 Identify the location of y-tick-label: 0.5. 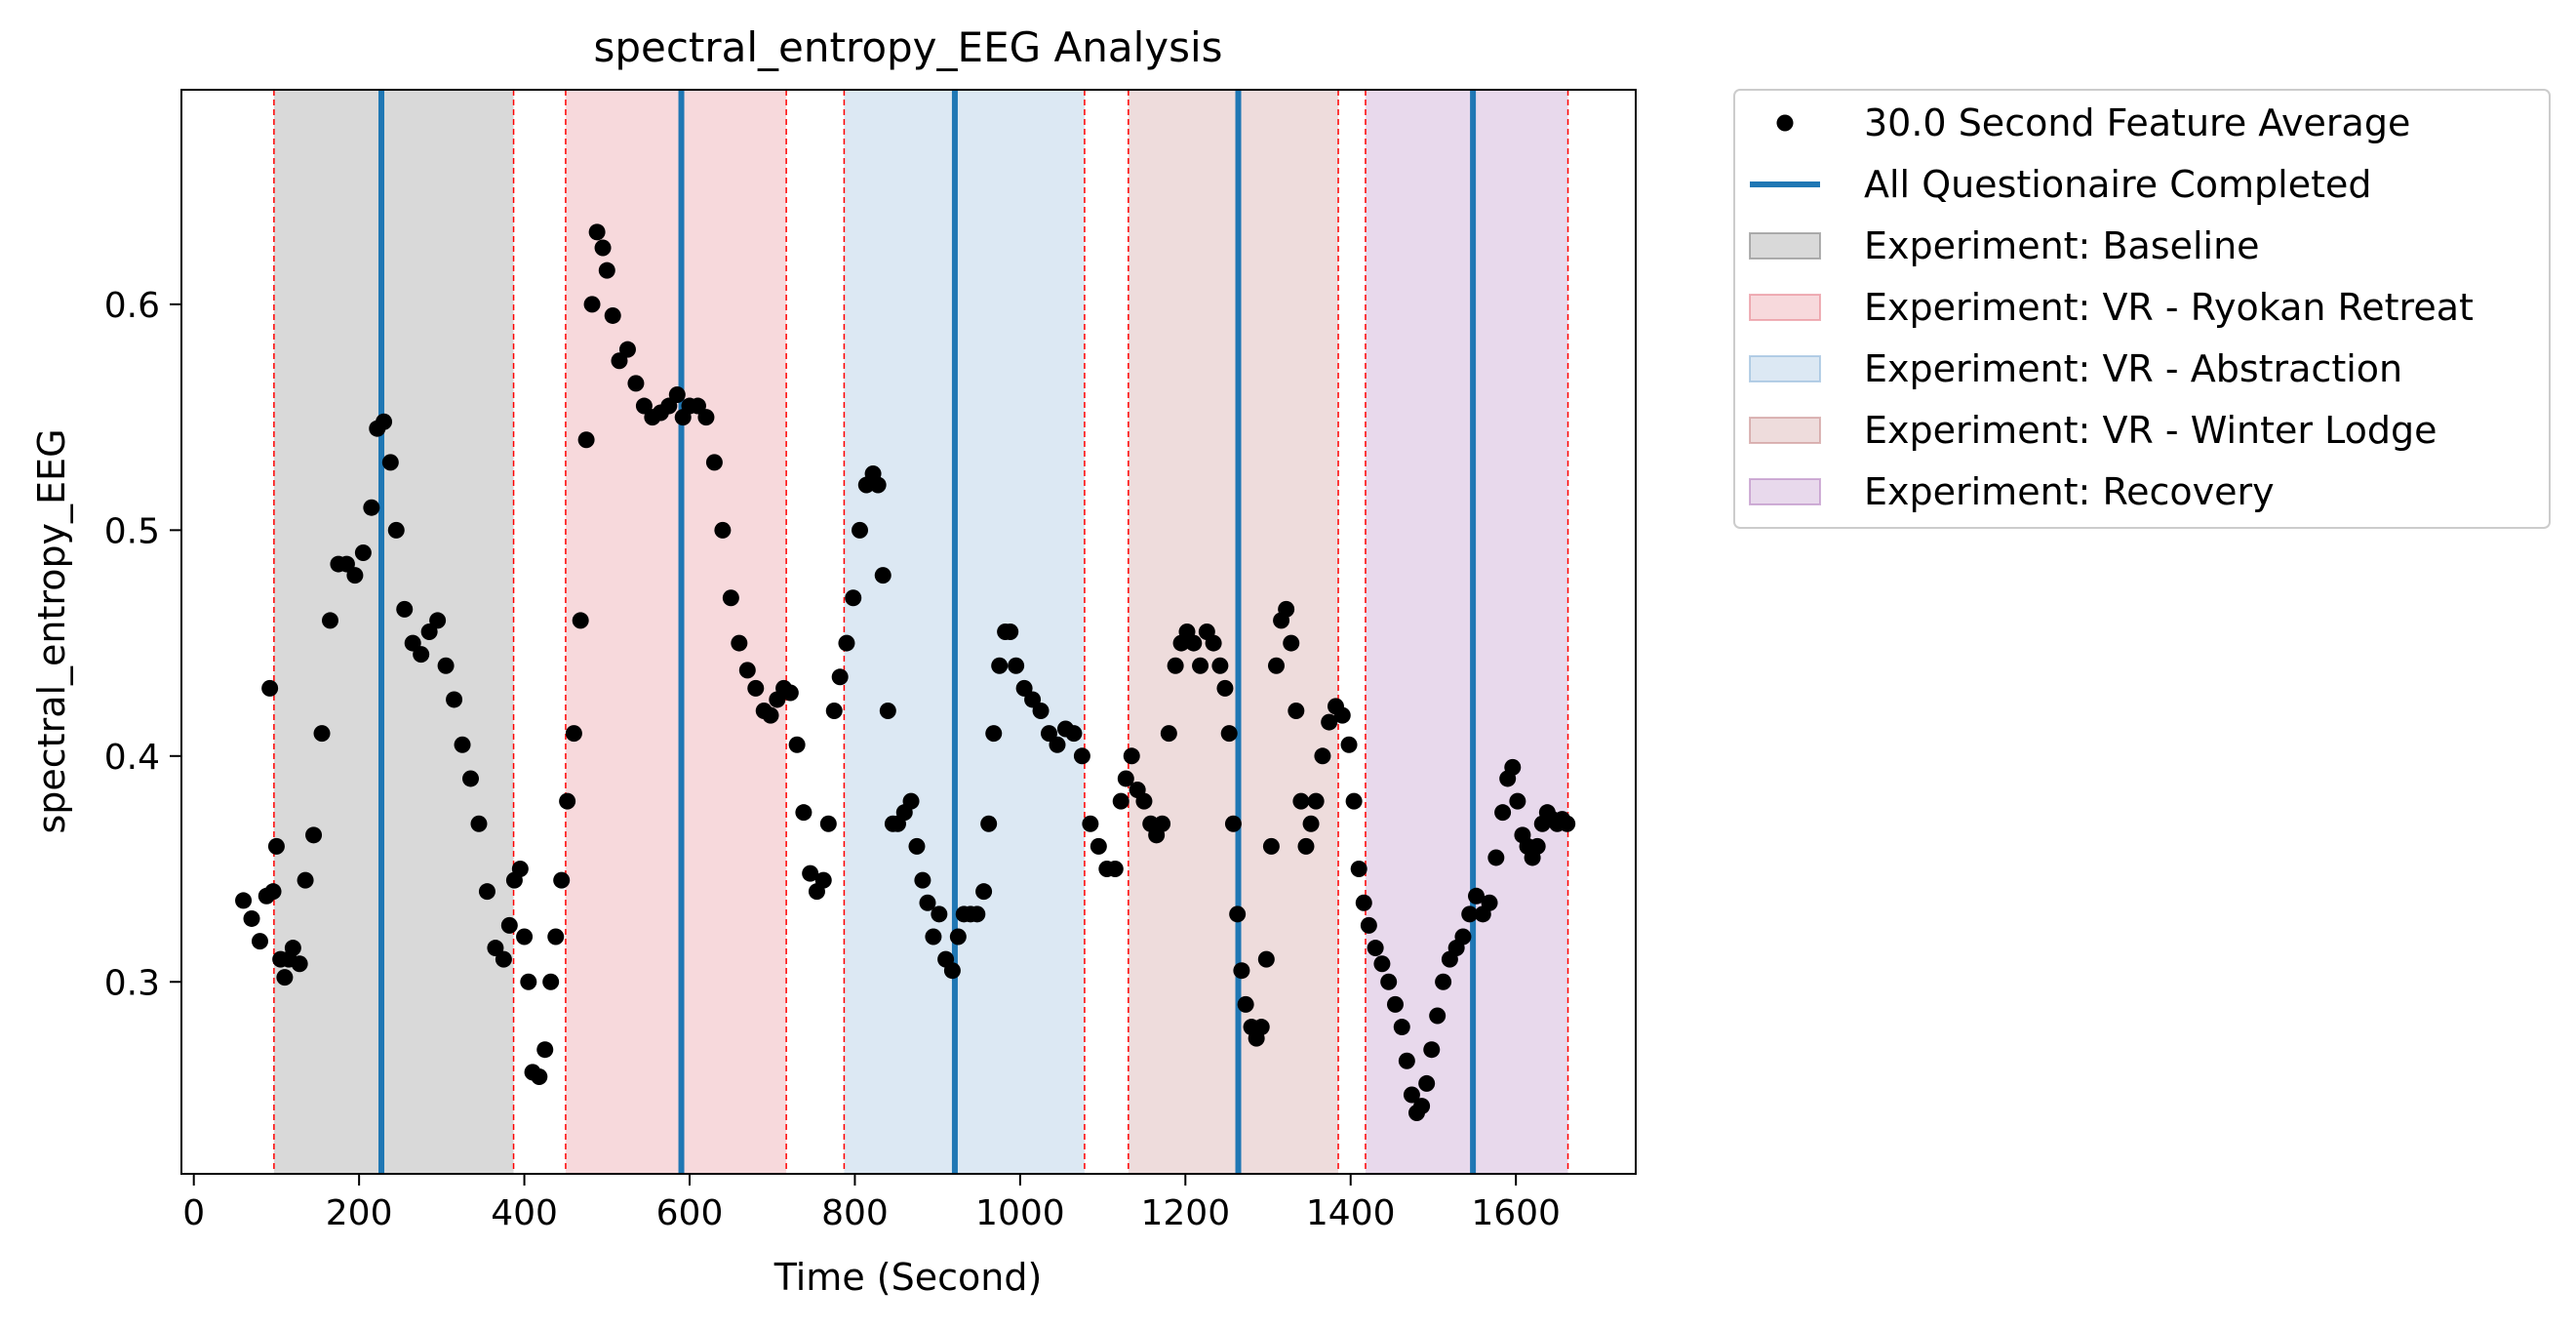
(132, 531).